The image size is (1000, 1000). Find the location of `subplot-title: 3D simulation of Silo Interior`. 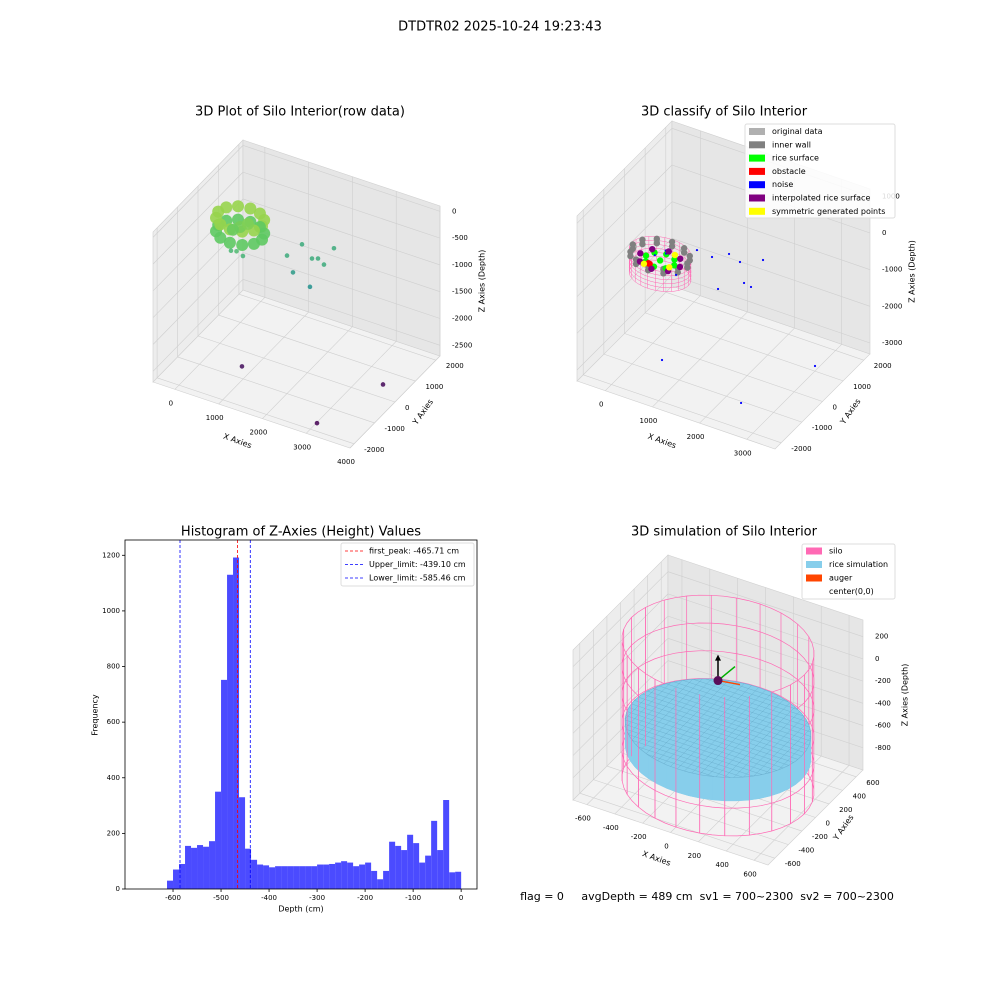

subplot-title: 3D simulation of Silo Interior is located at coordinates (724, 532).